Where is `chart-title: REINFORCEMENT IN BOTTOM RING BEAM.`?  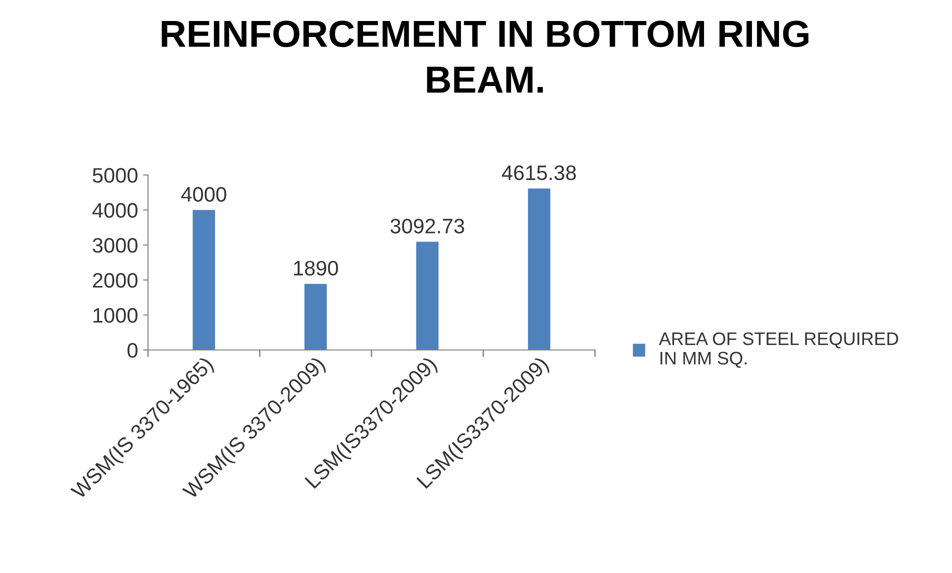
chart-title: REINFORCEMENT IN BOTTOM RING BEAM. is located at coordinates (485, 56).